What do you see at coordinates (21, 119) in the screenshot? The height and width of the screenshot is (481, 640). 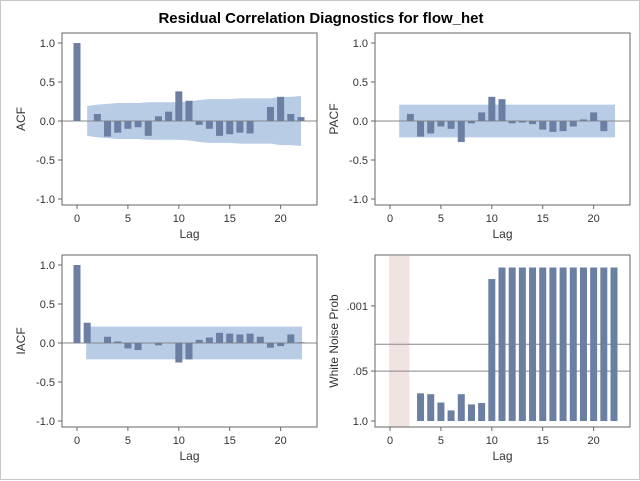 I see `y-axis-label: ACF` at bounding box center [21, 119].